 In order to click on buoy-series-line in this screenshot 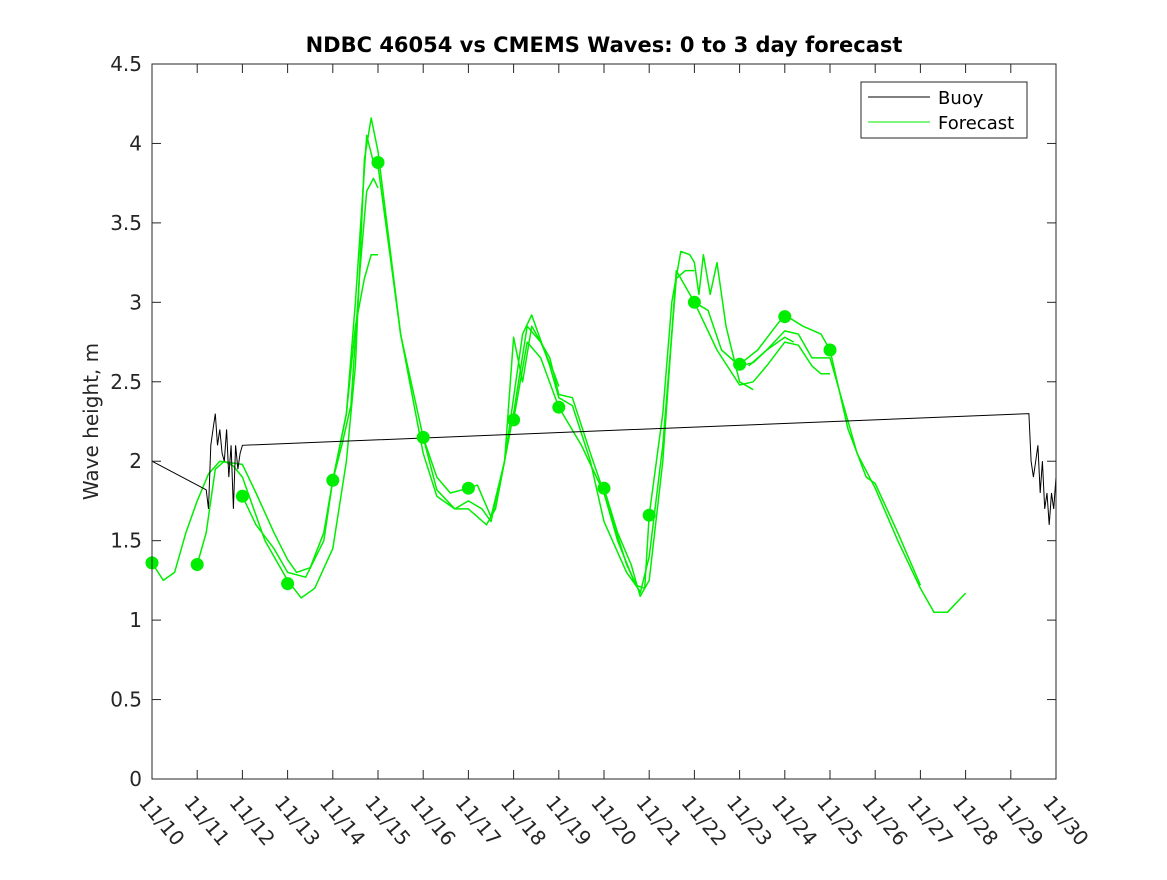, I will do `click(604, 469)`.